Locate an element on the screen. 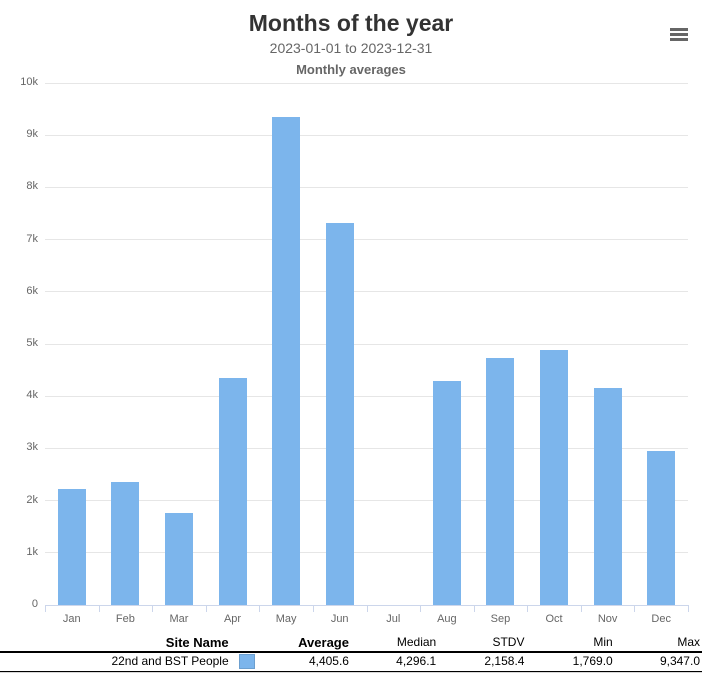 The image size is (702, 677). x-axis-label-nov: Nov is located at coordinates (607, 619).